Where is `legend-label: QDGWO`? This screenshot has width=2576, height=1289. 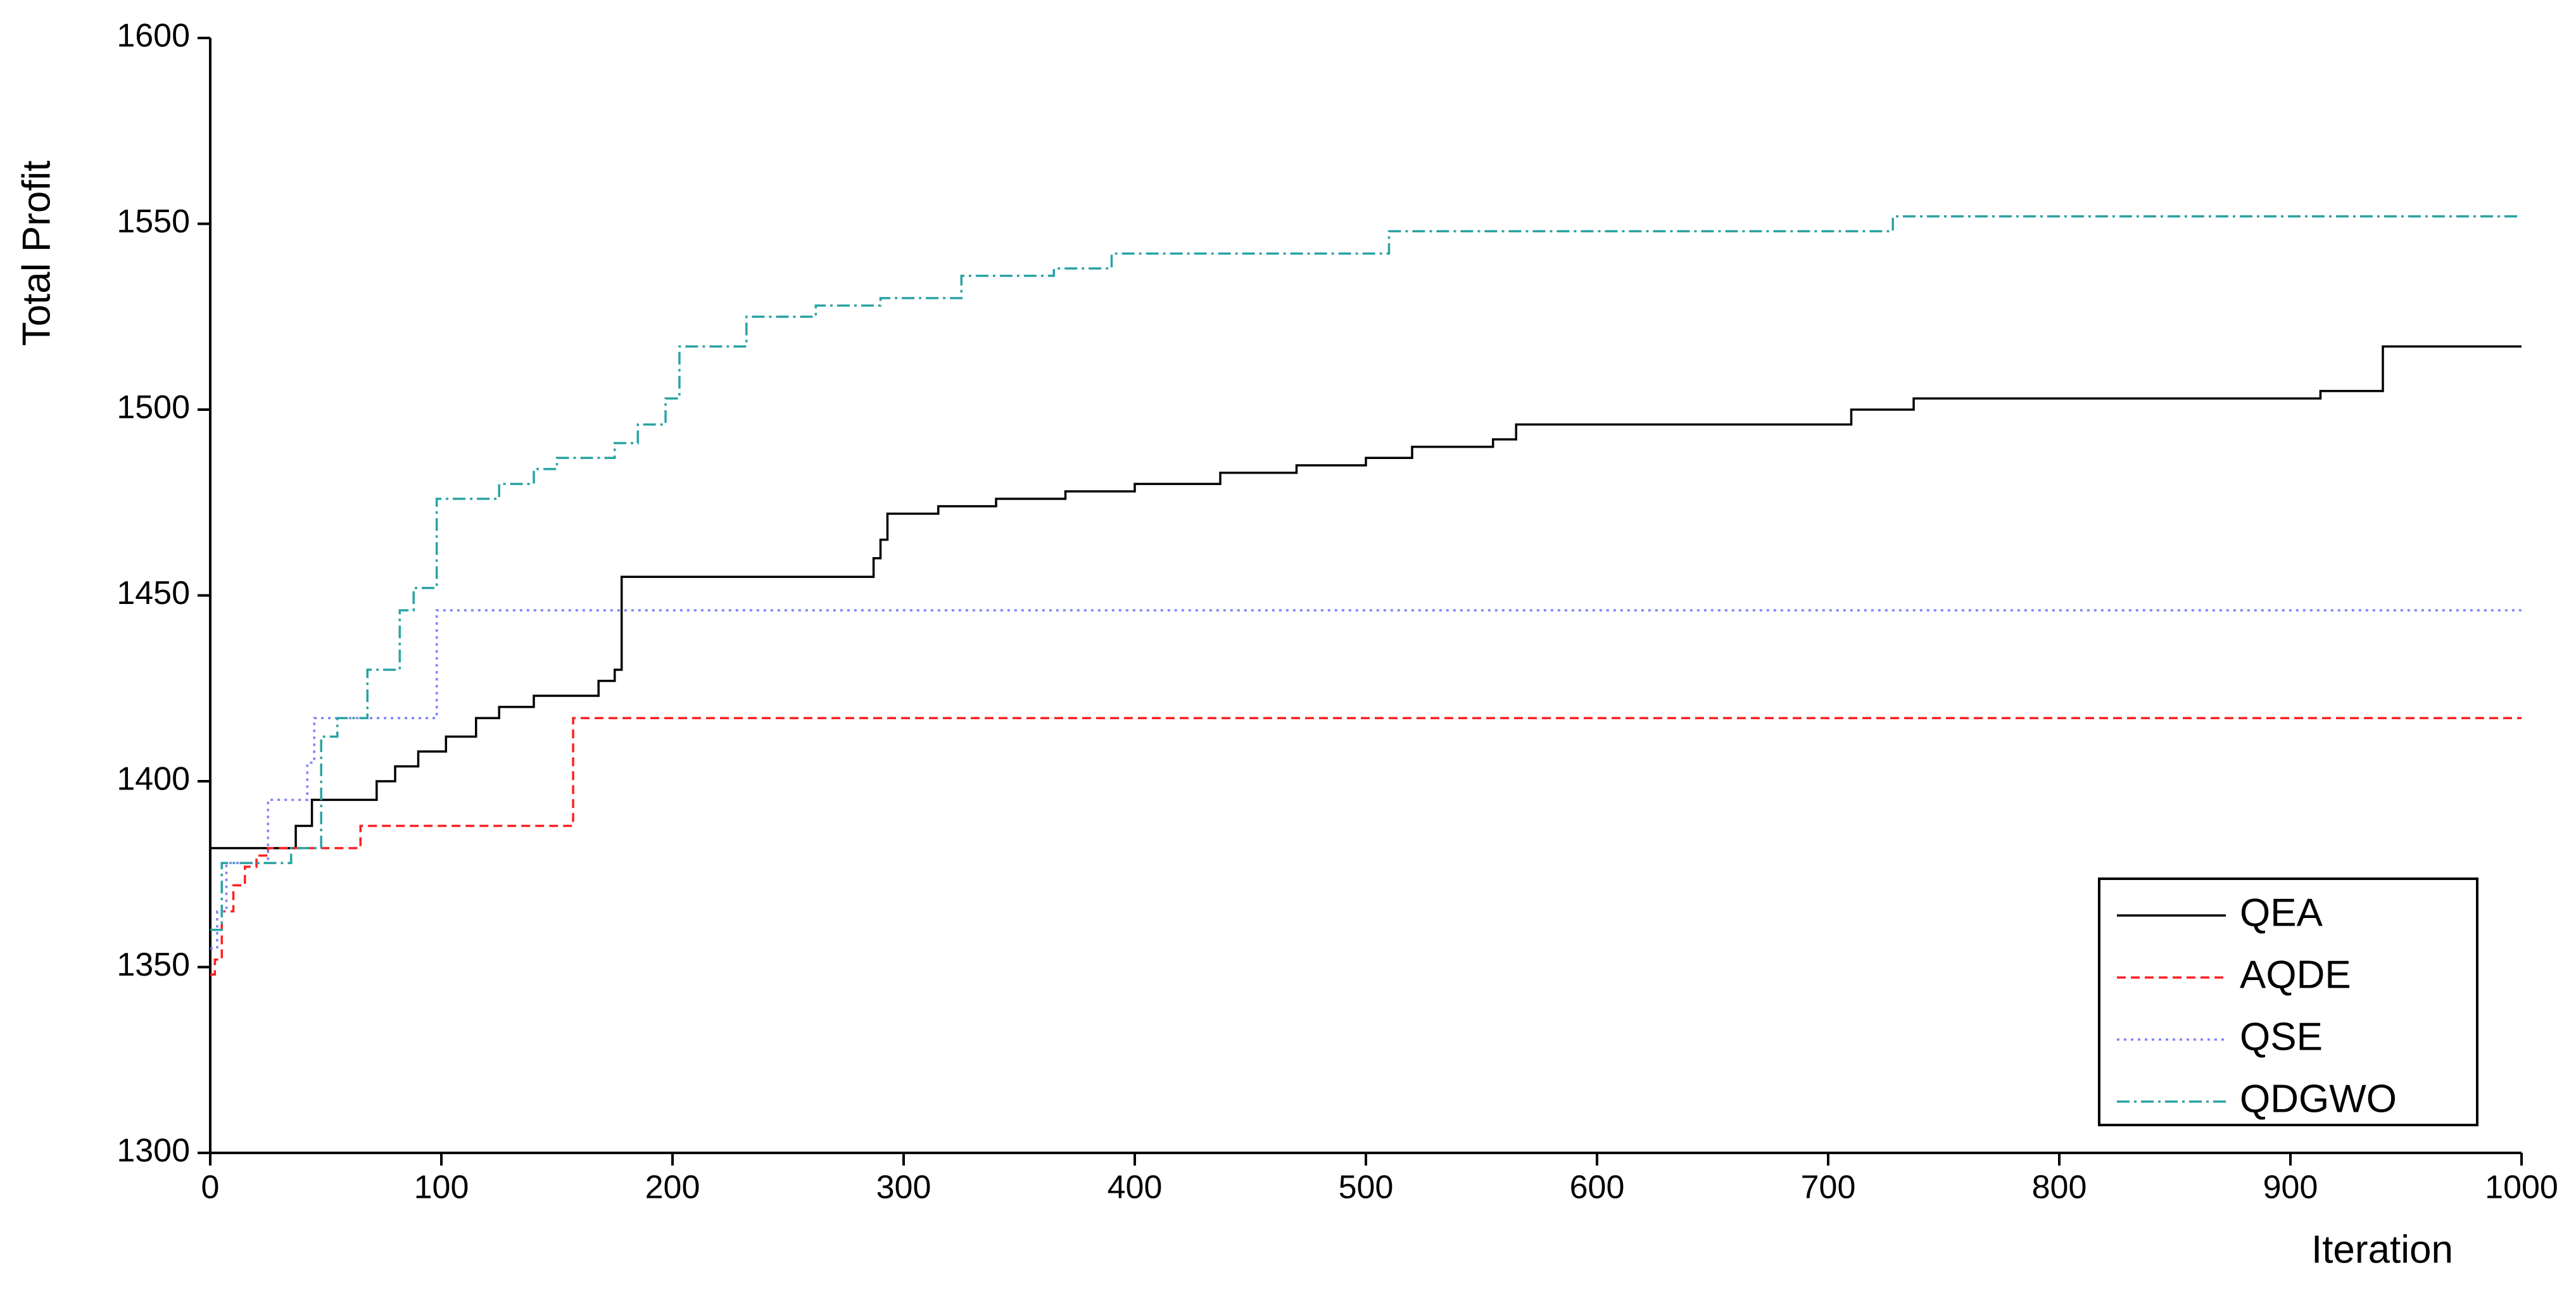 legend-label: QDGWO is located at coordinates (2318, 1099).